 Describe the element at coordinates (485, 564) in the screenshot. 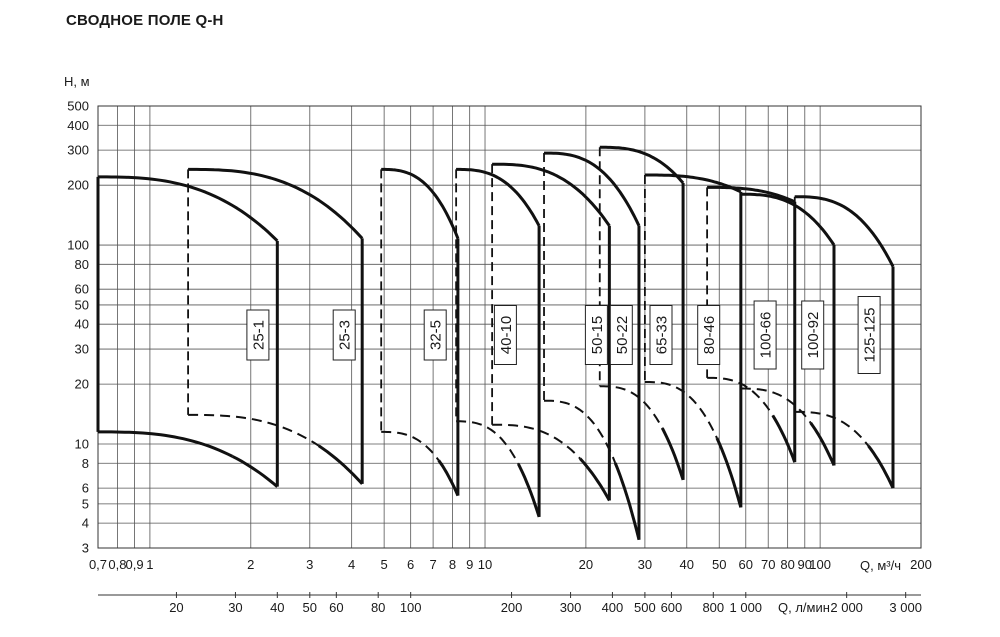

I see `x-tick-label: 10` at that location.